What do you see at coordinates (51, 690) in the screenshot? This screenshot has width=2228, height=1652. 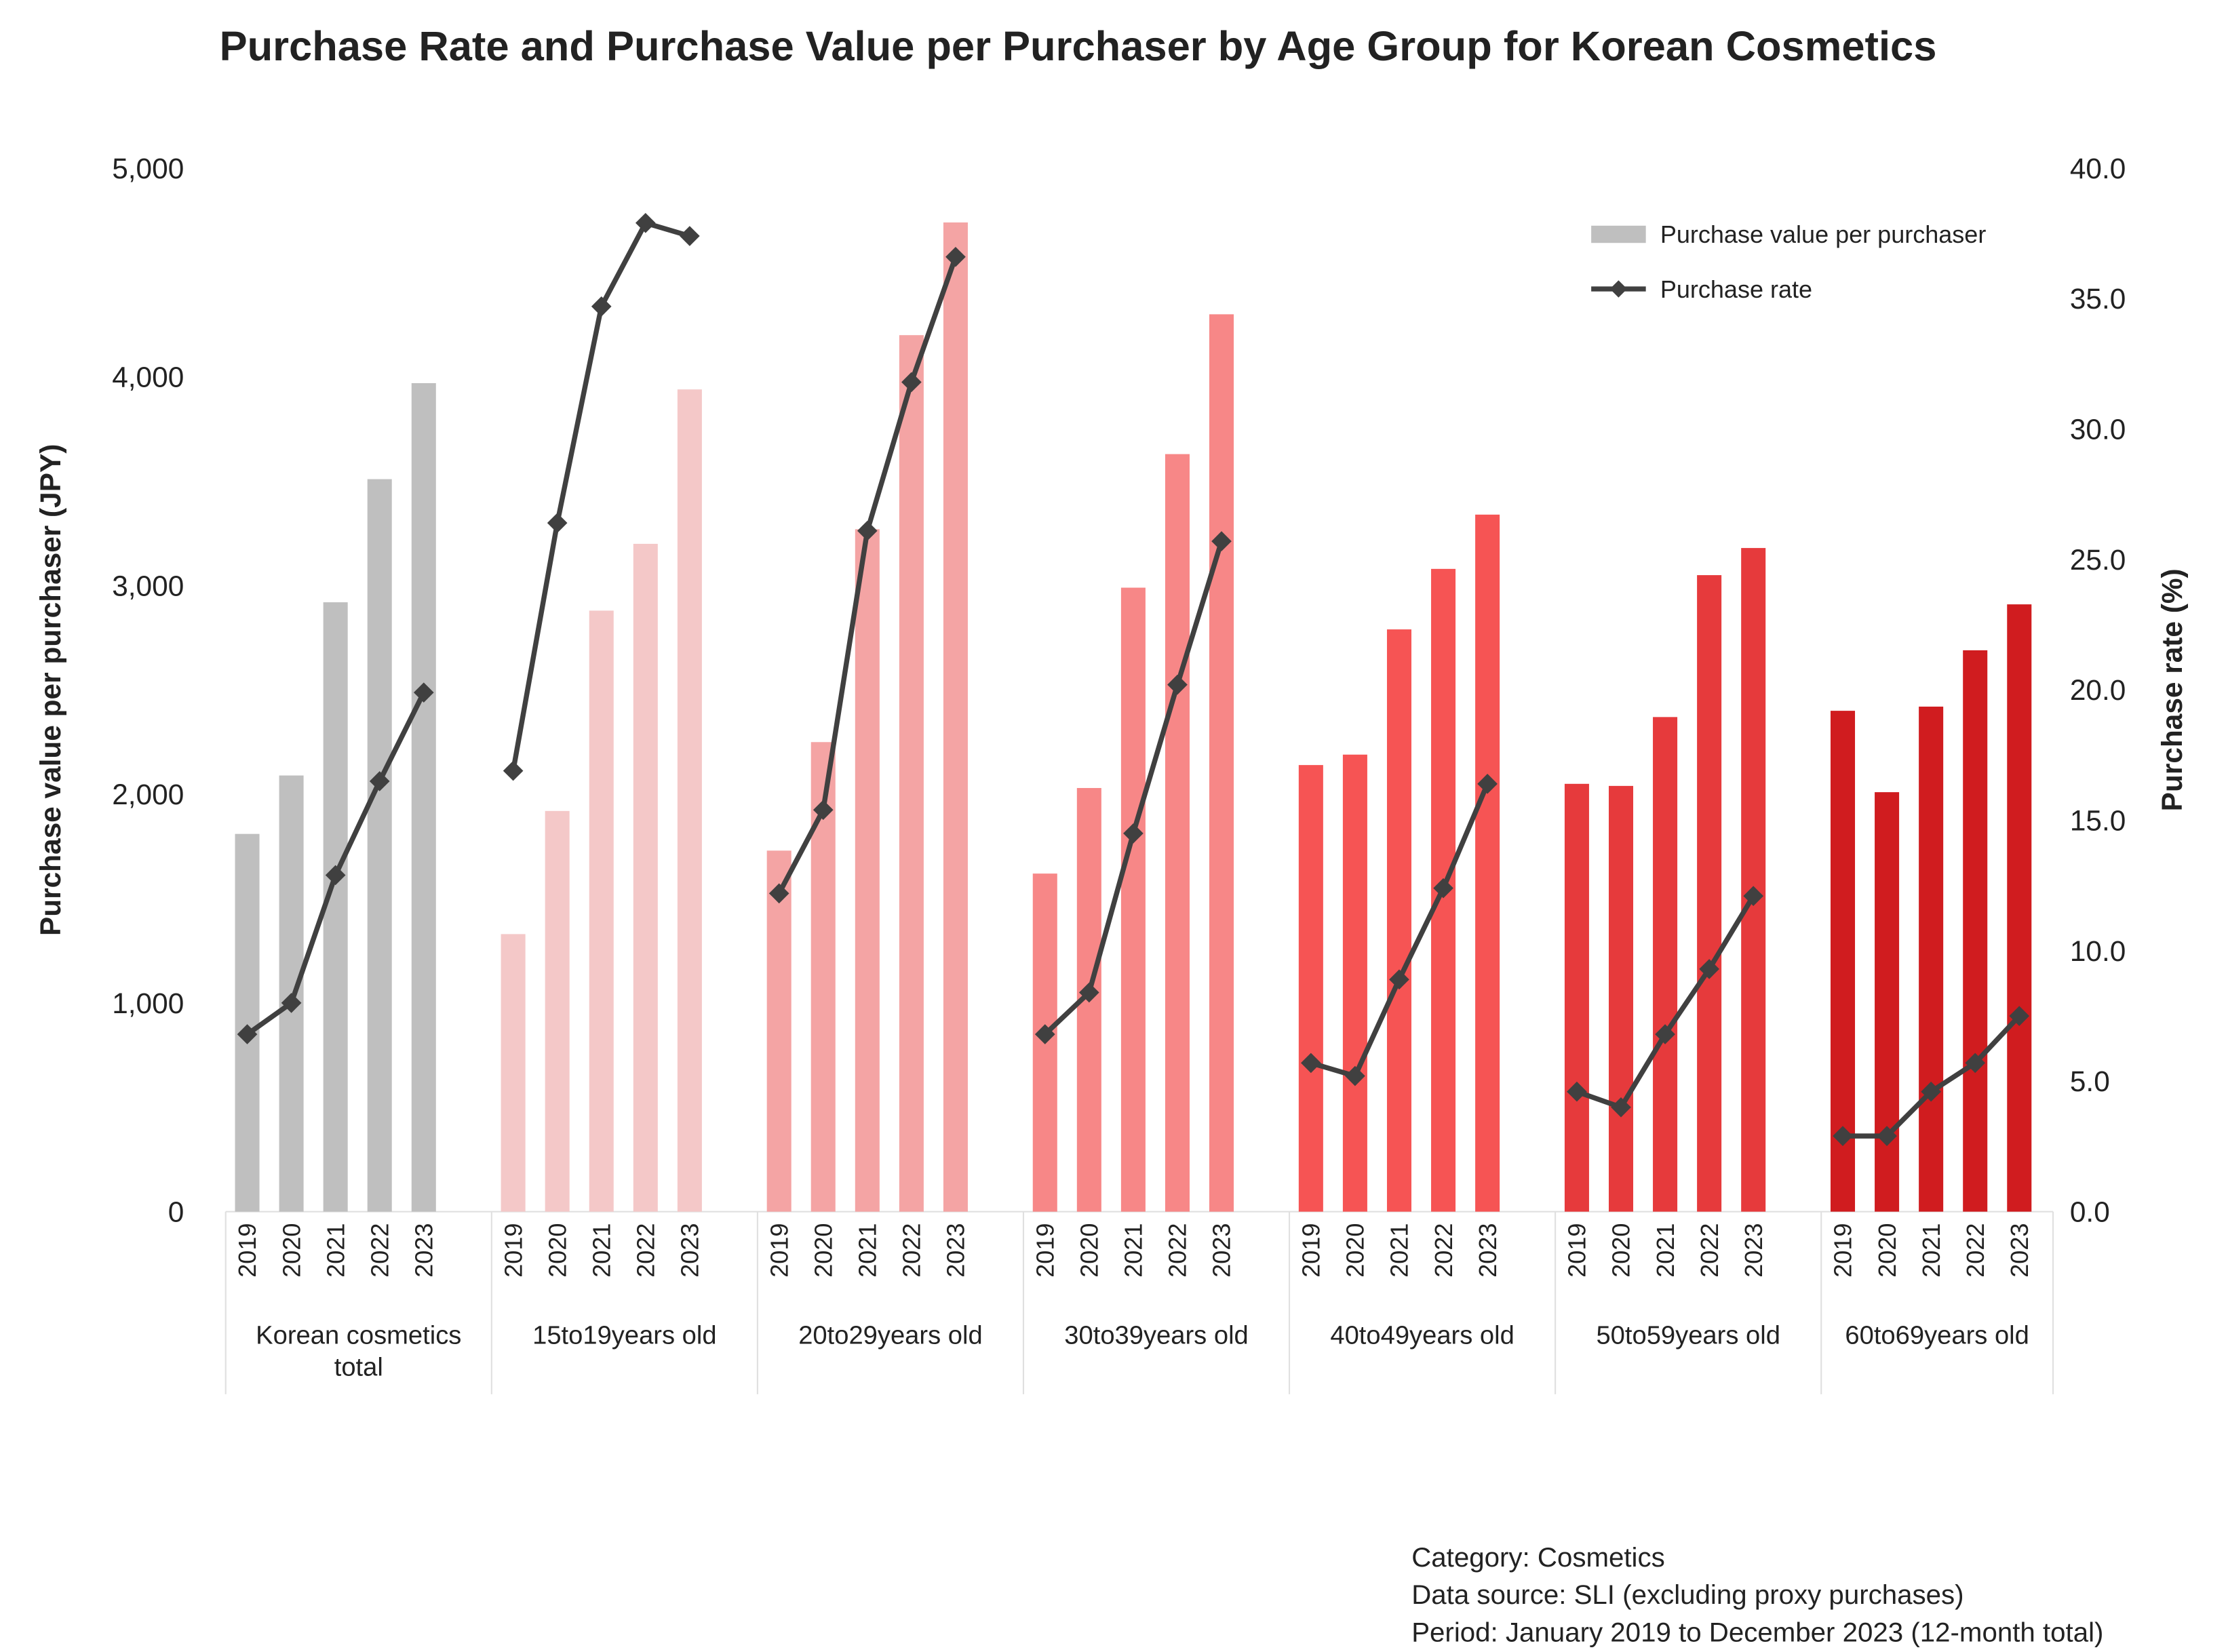 I see `y-axis-title: Purchase value per purchaser (JPY)` at bounding box center [51, 690].